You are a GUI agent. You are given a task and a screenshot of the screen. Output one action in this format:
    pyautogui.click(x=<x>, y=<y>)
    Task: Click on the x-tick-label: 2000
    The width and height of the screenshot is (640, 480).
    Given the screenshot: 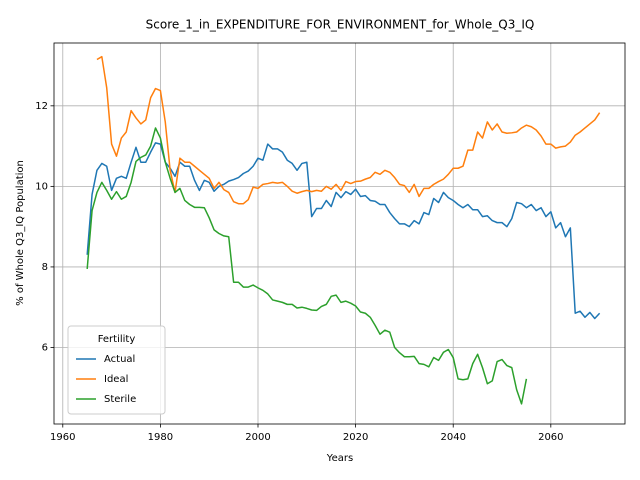 What is the action you would take?
    pyautogui.click(x=257, y=437)
    